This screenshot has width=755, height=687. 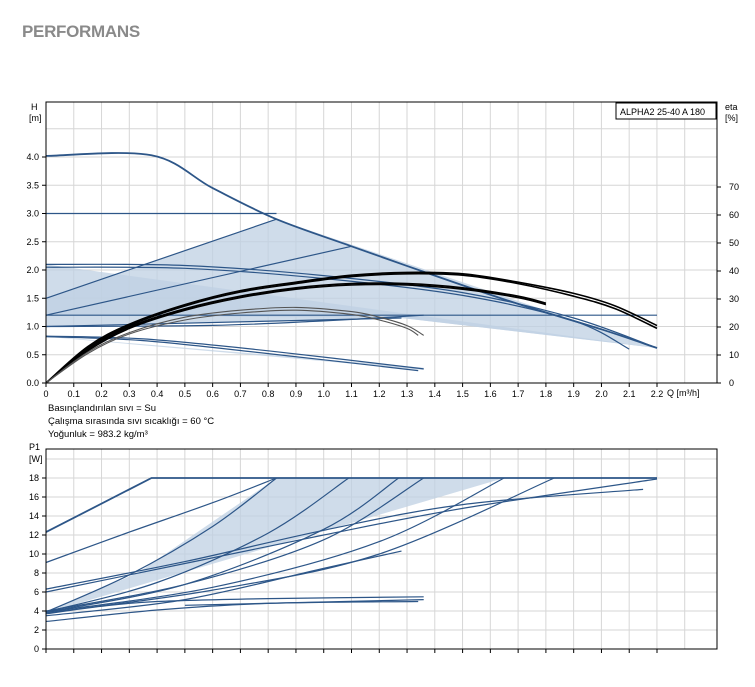 I want to click on power-y-tick-label: 6, so click(x=36, y=592).